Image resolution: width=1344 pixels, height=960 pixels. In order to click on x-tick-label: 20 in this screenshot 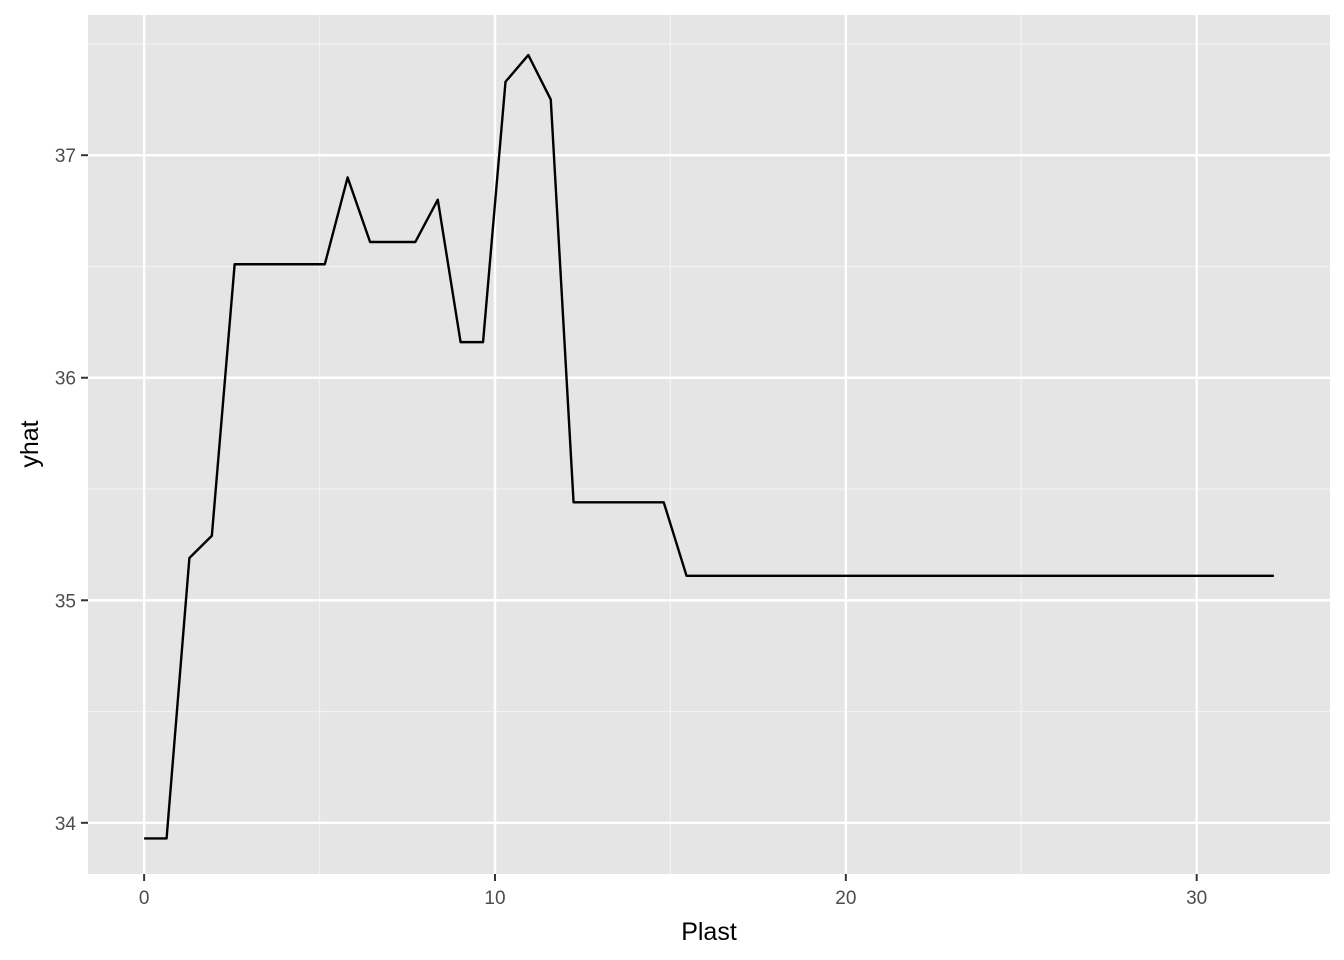, I will do `click(845, 898)`.